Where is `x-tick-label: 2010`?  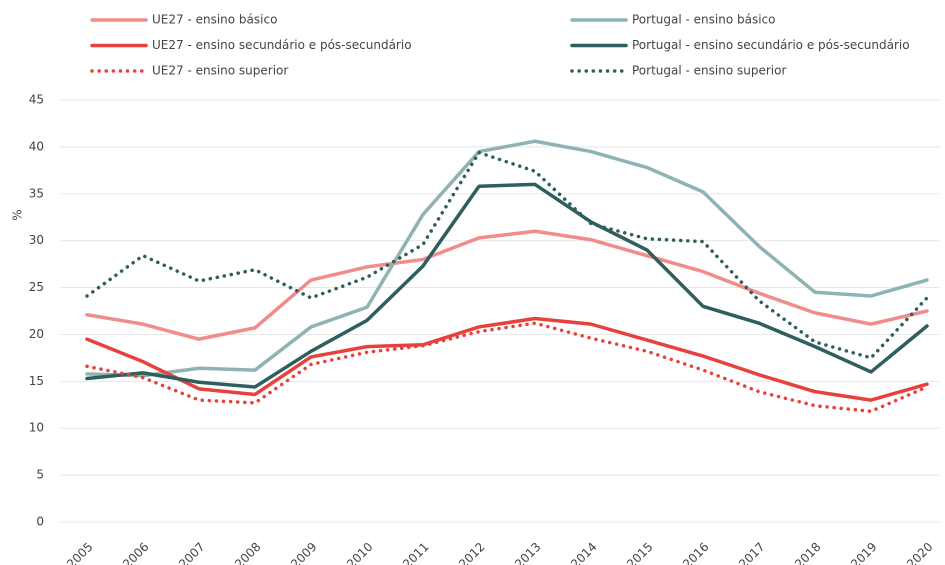 x-tick-label: 2010 is located at coordinates (359, 552).